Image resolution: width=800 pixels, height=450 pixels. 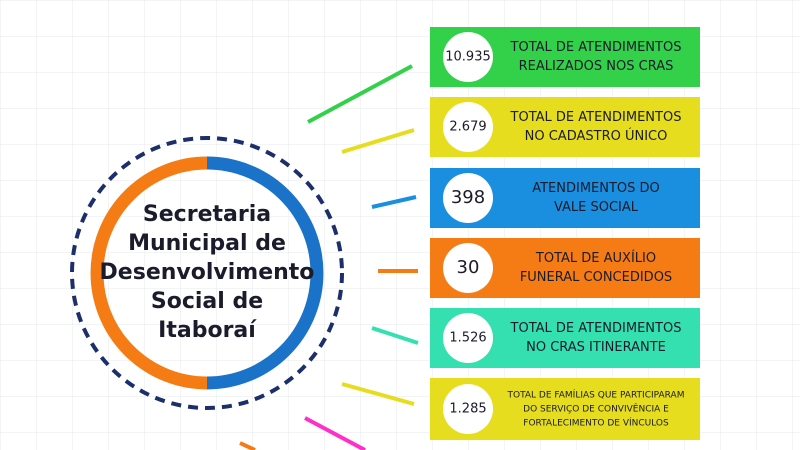 I want to click on orange-arc, so click(x=149, y=273).